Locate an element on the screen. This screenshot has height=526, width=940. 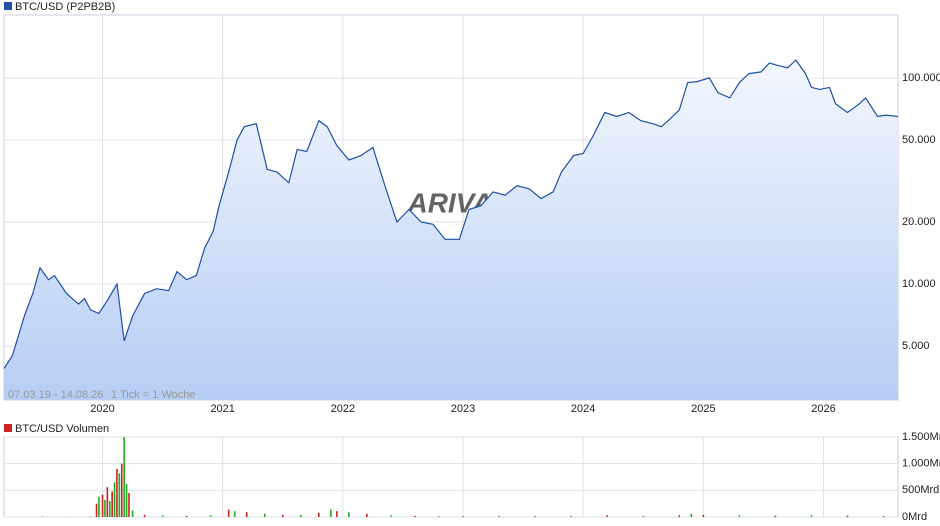
legend-label: BTC/USD (P2PB2B) is located at coordinates (65, 7).